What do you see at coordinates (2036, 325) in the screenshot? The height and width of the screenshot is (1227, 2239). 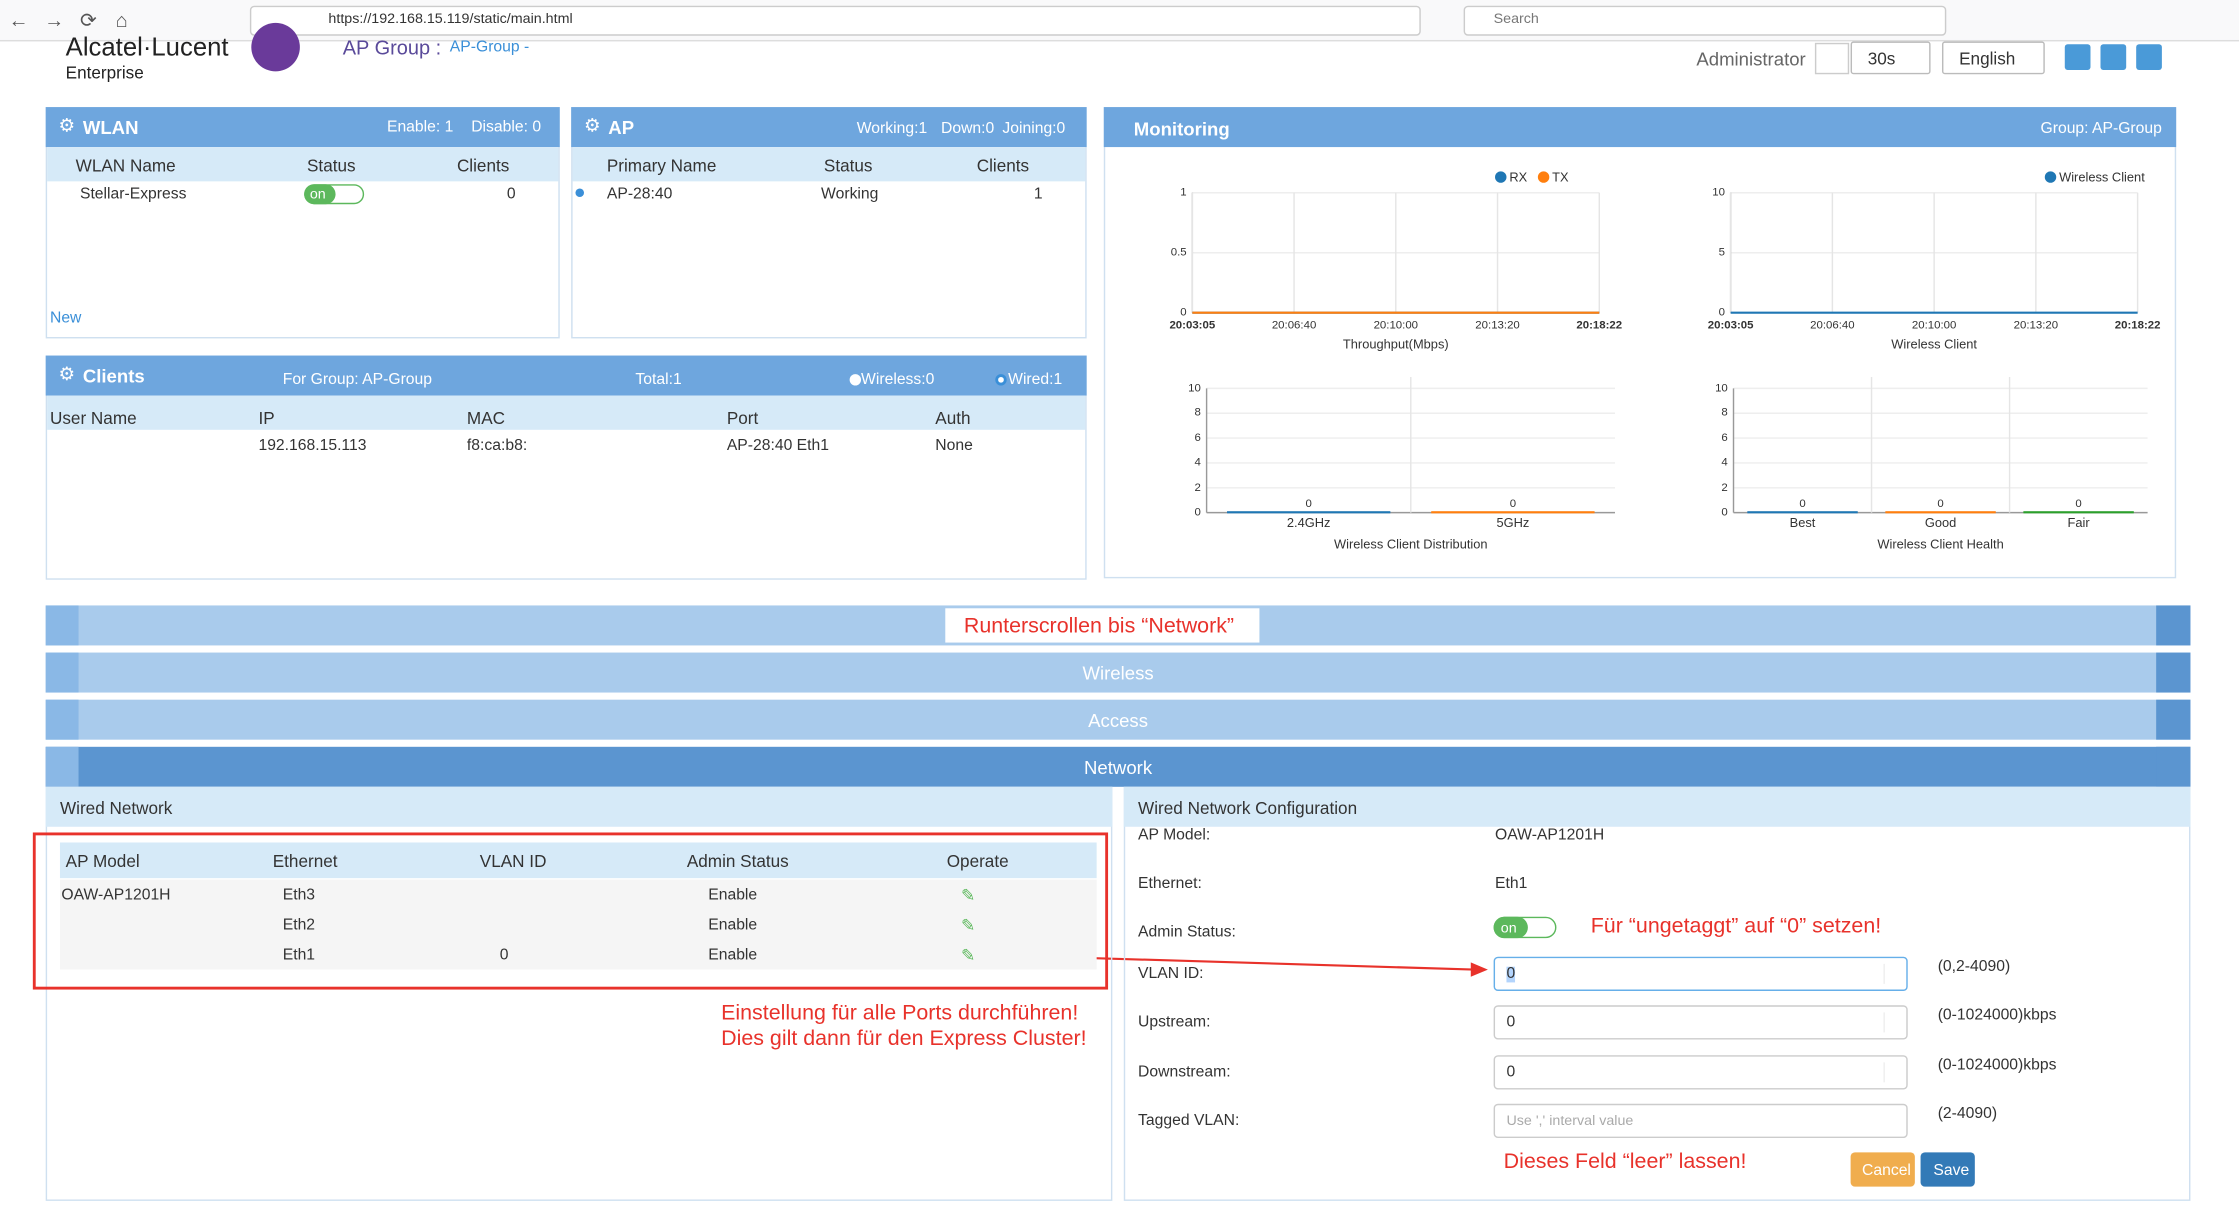 I see `x-tick-label: 20:13:20` at bounding box center [2036, 325].